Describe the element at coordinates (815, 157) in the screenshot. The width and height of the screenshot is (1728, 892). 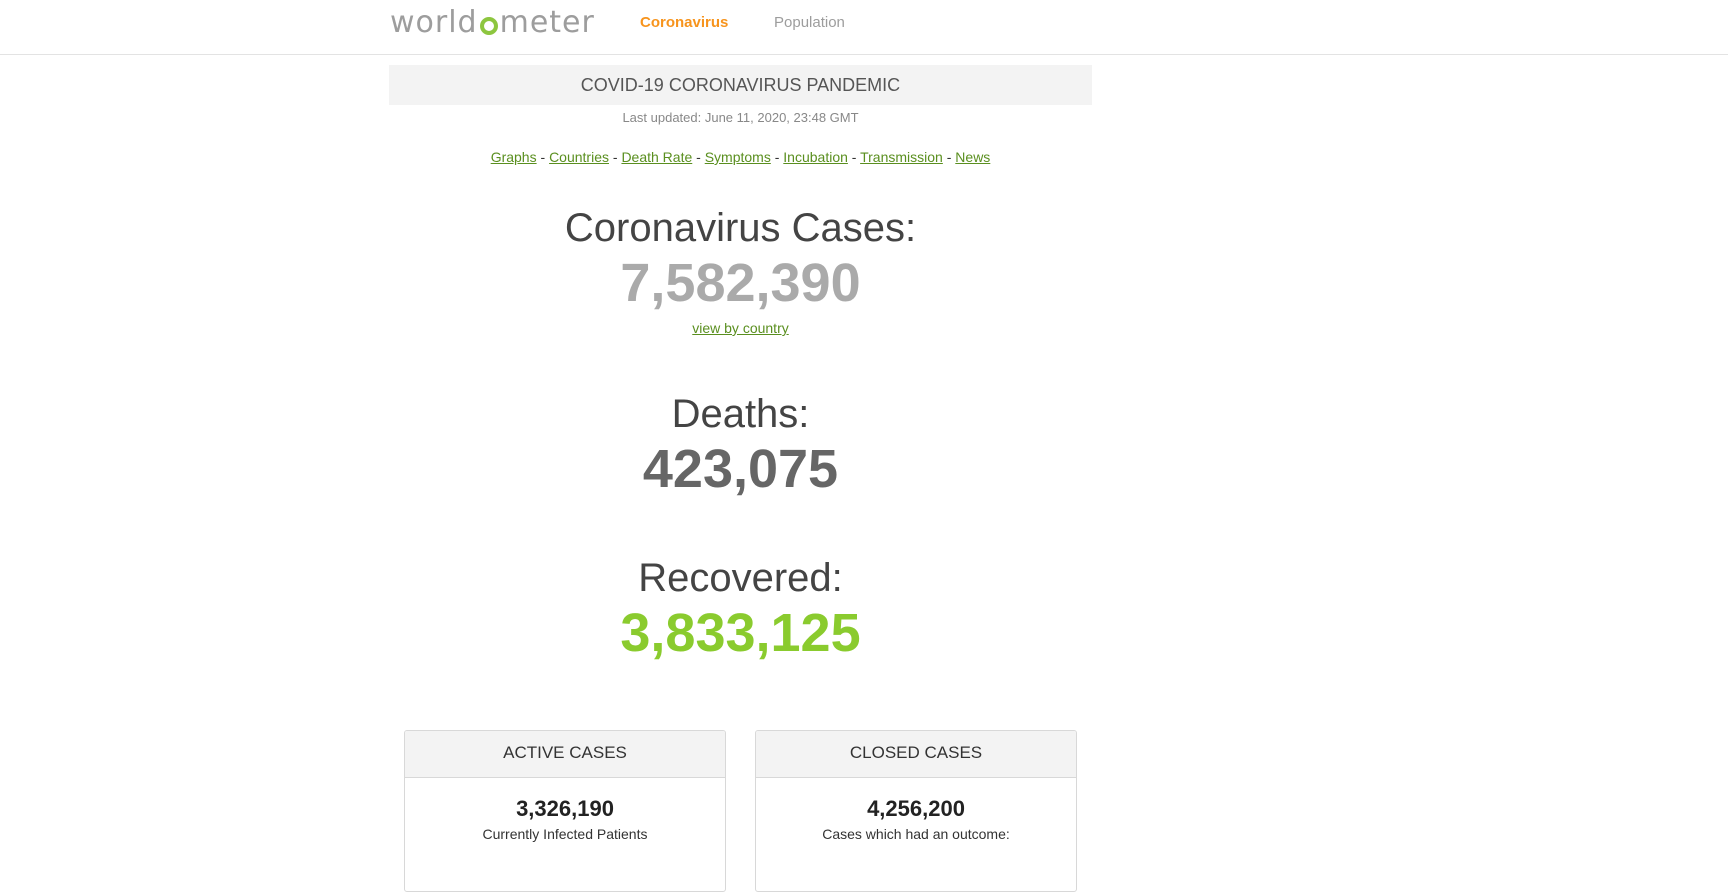
I see `link-incubation: Incubation` at that location.